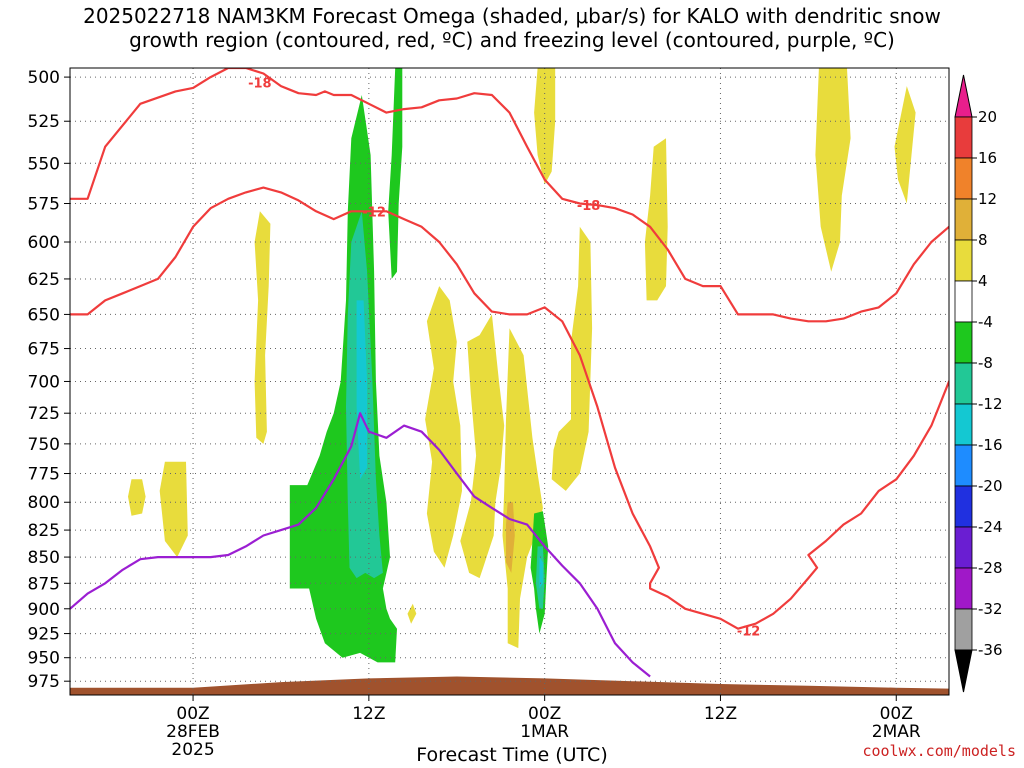  Describe the element at coordinates (44, 610) in the screenshot. I see `y-tick-label-900: 900` at that location.